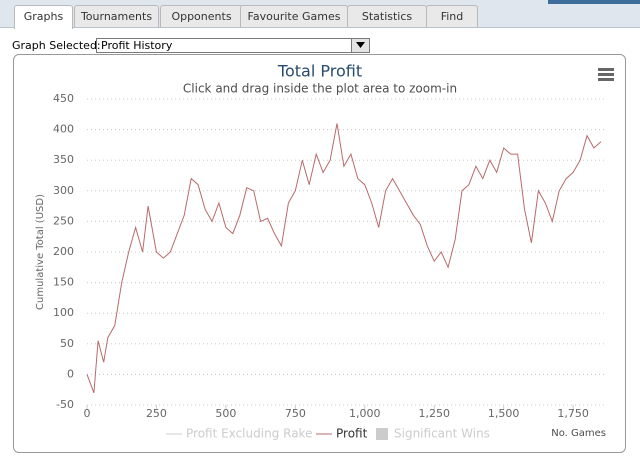 Image resolution: width=640 pixels, height=462 pixels. What do you see at coordinates (201, 16) in the screenshot?
I see `tab: Opponents` at bounding box center [201, 16].